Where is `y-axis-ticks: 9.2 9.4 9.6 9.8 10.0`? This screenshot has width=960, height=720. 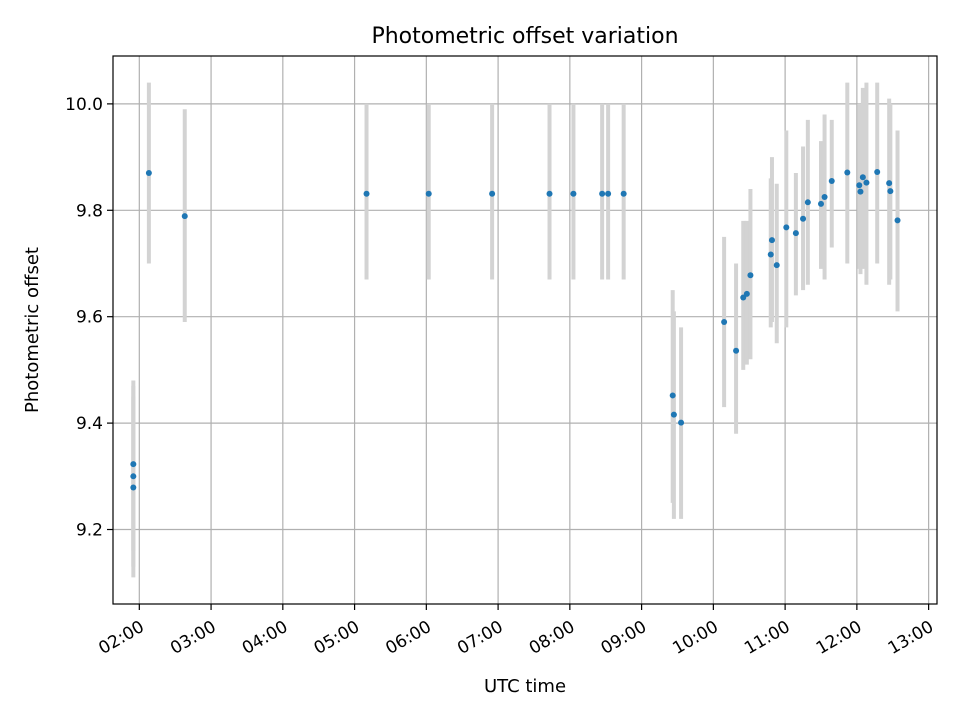 y-axis-ticks: 9.2 9.4 9.6 9.8 10.0 is located at coordinates (89, 318).